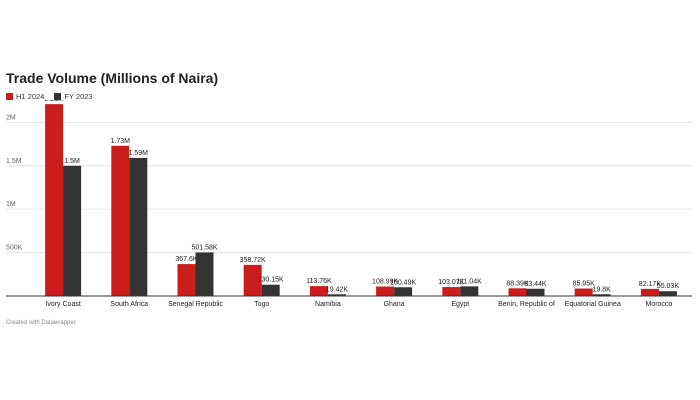 The image size is (700, 400). What do you see at coordinates (139, 153) in the screenshot?
I see `data-label: 1.59M` at bounding box center [139, 153].